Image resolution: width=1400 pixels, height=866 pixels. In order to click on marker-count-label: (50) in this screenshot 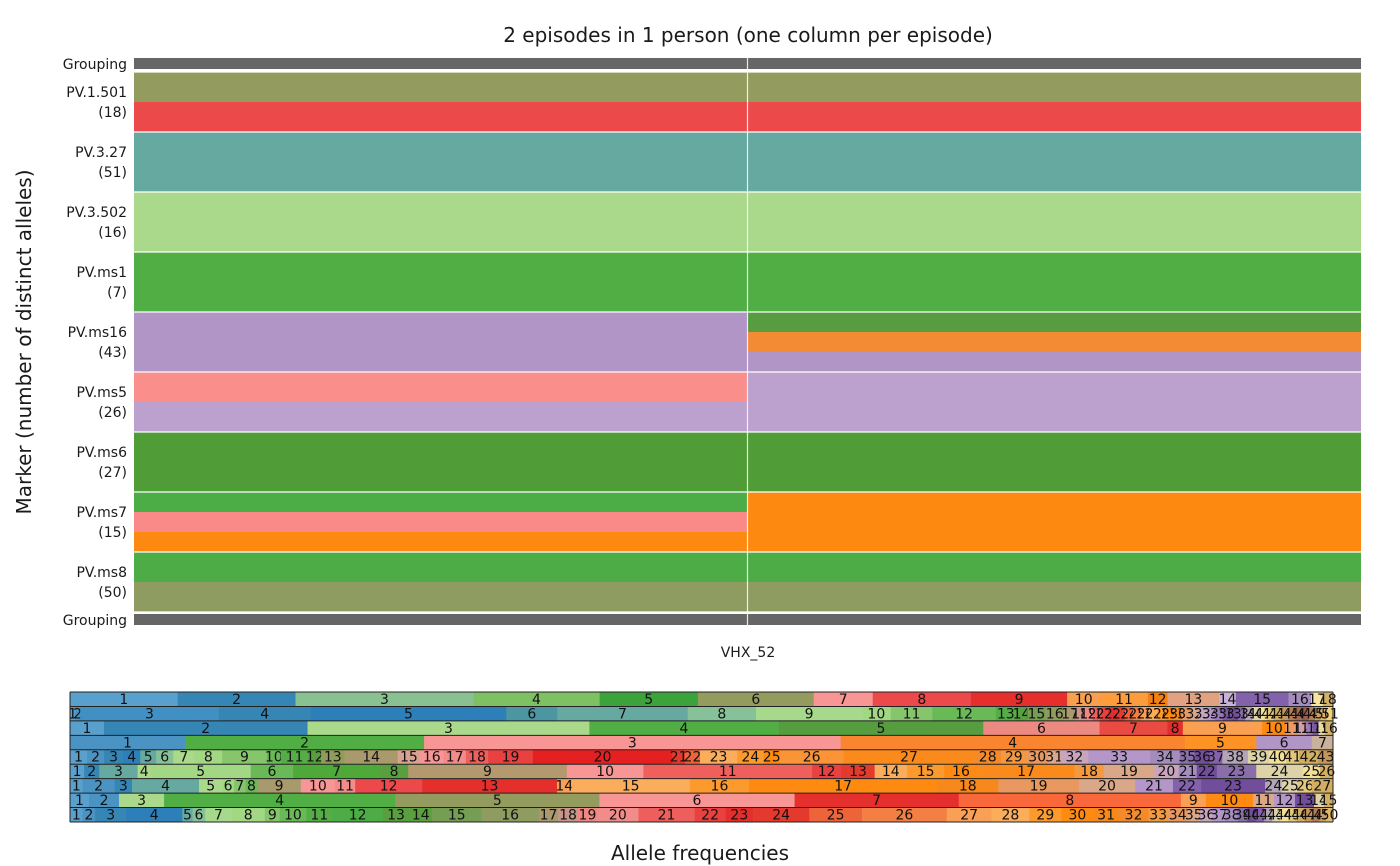, I will do `click(112, 593)`.